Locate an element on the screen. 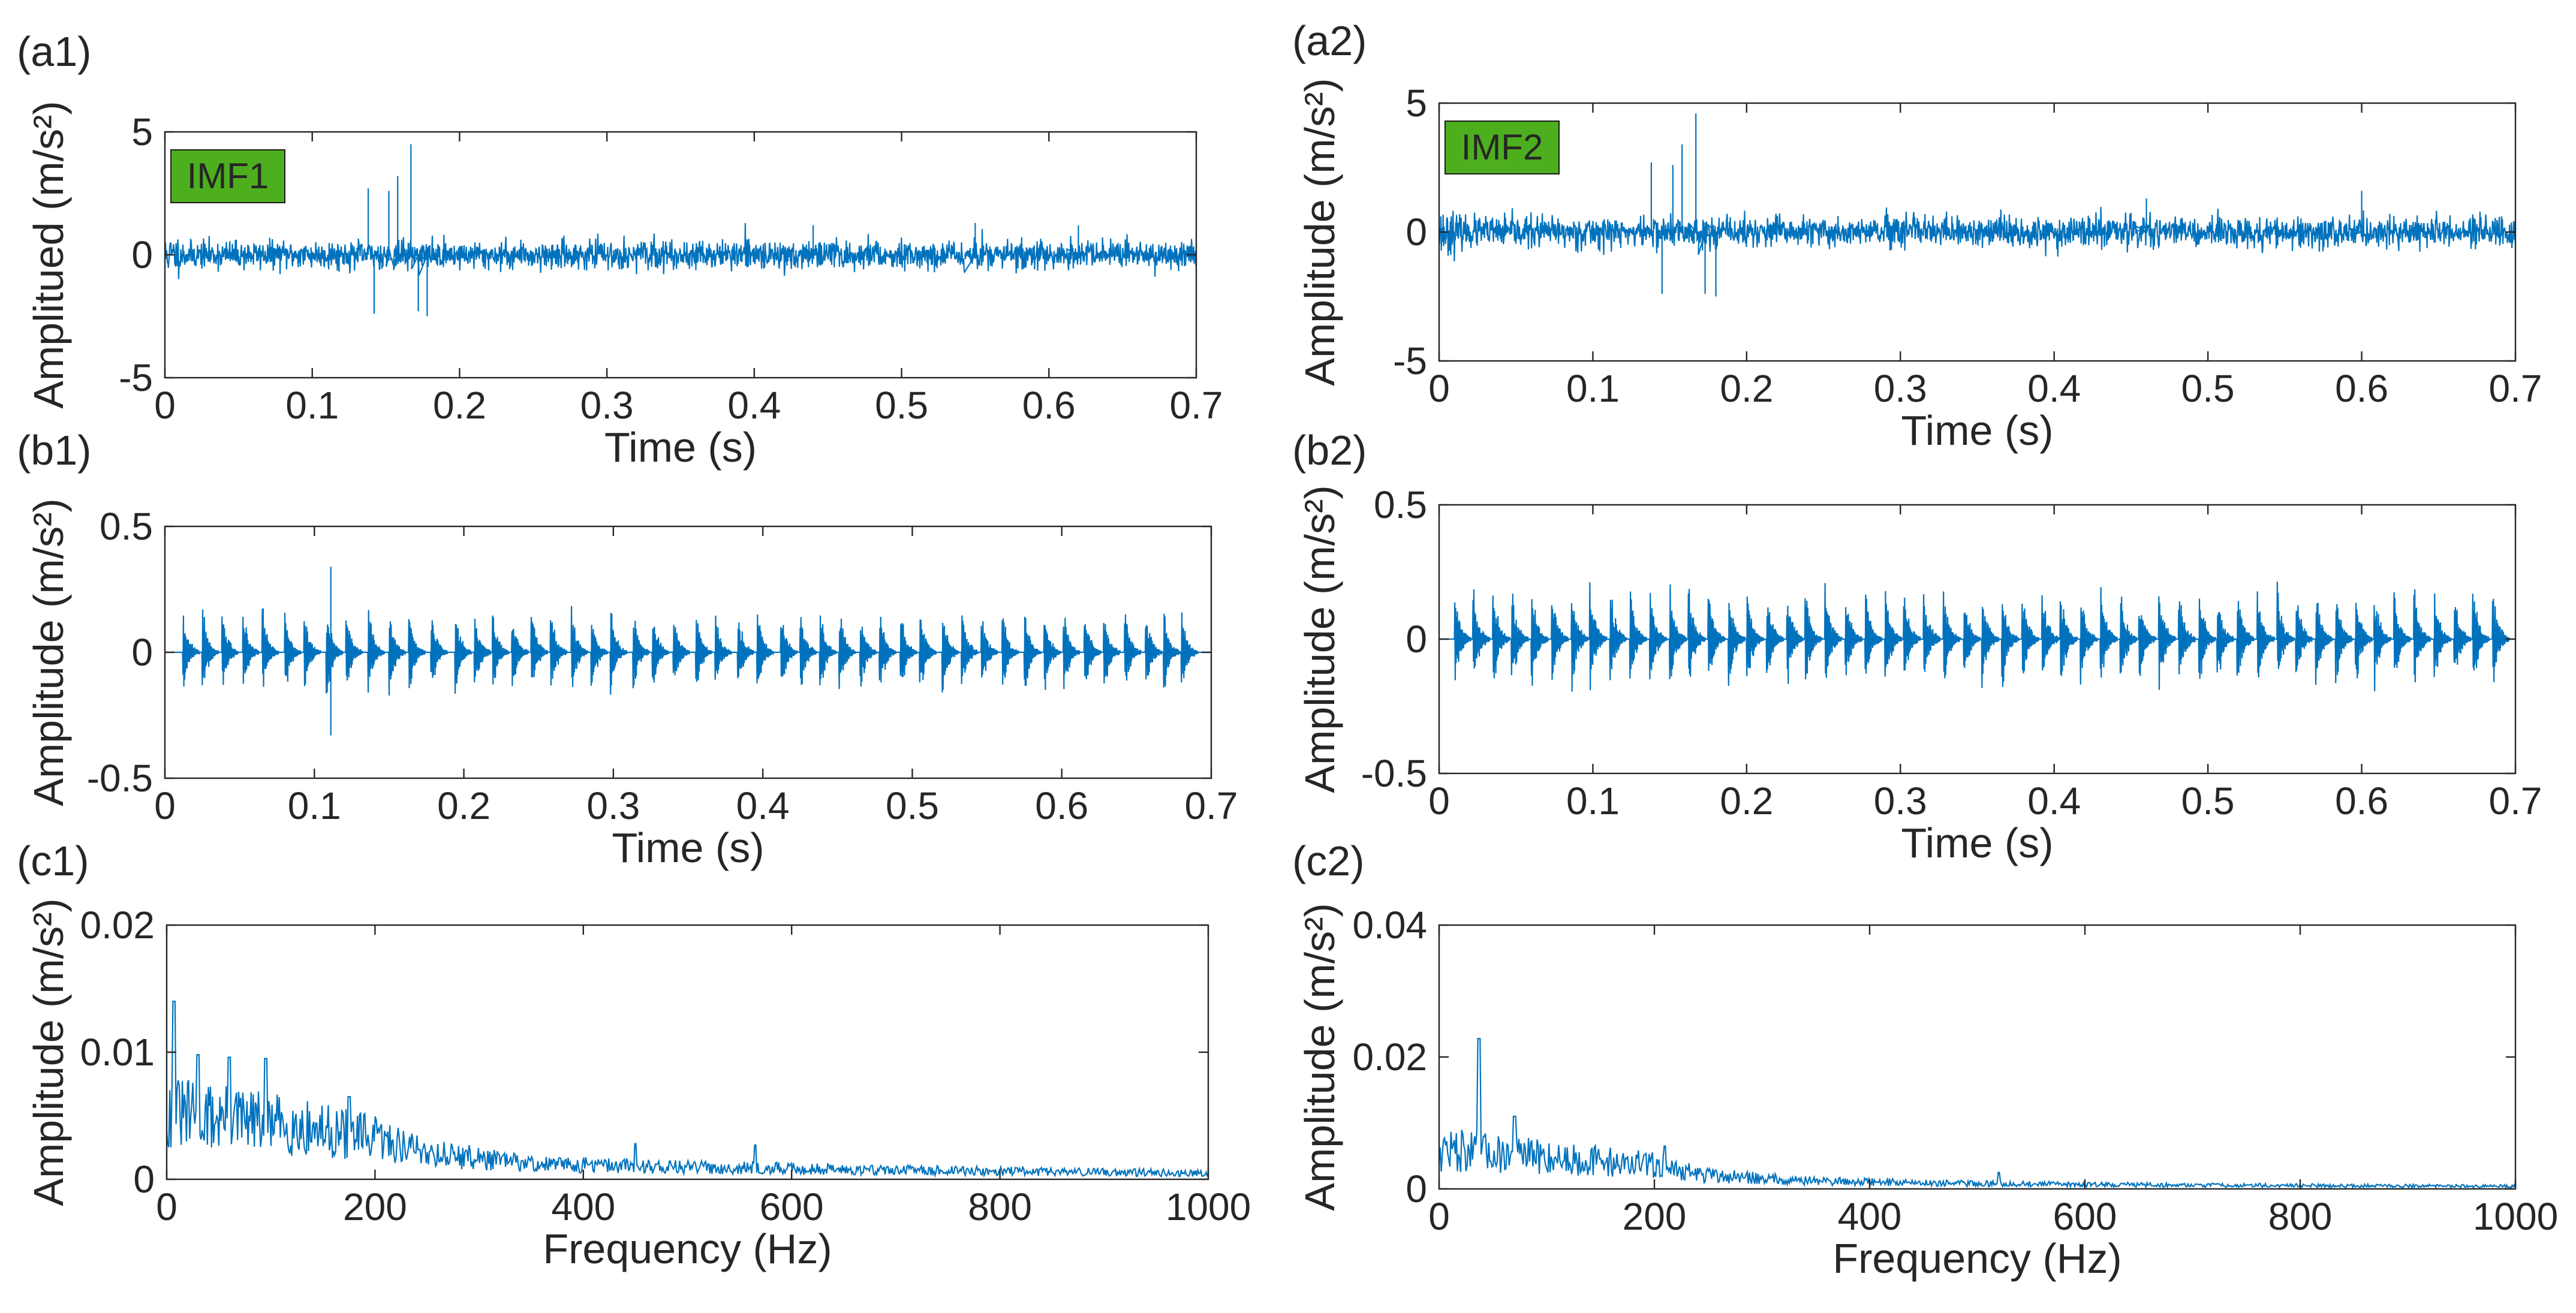  axes-box is located at coordinates (1977, 1057).